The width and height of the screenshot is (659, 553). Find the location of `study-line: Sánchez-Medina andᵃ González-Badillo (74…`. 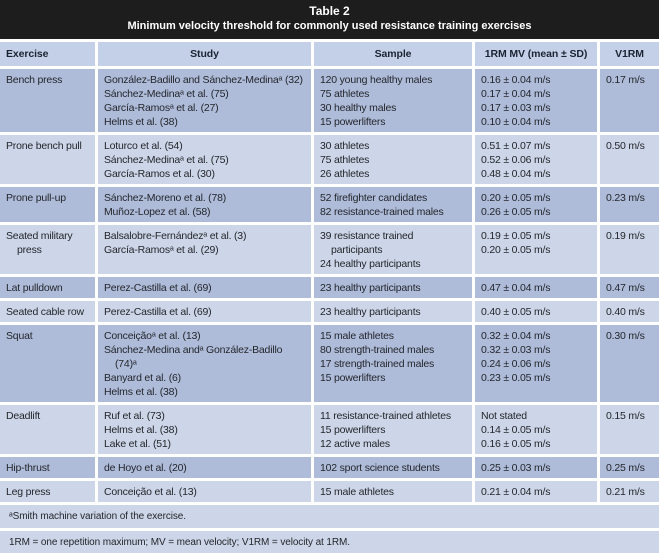

study-line: Sánchez-Medina andᵃ González-Badillo (74… is located at coordinates (193, 357).